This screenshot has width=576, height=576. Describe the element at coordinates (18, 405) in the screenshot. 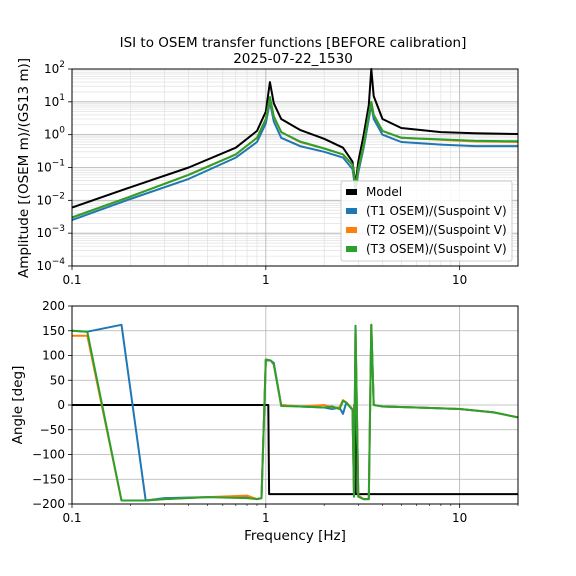

I see `phase-y-axis-label: Angle [deg]` at that location.